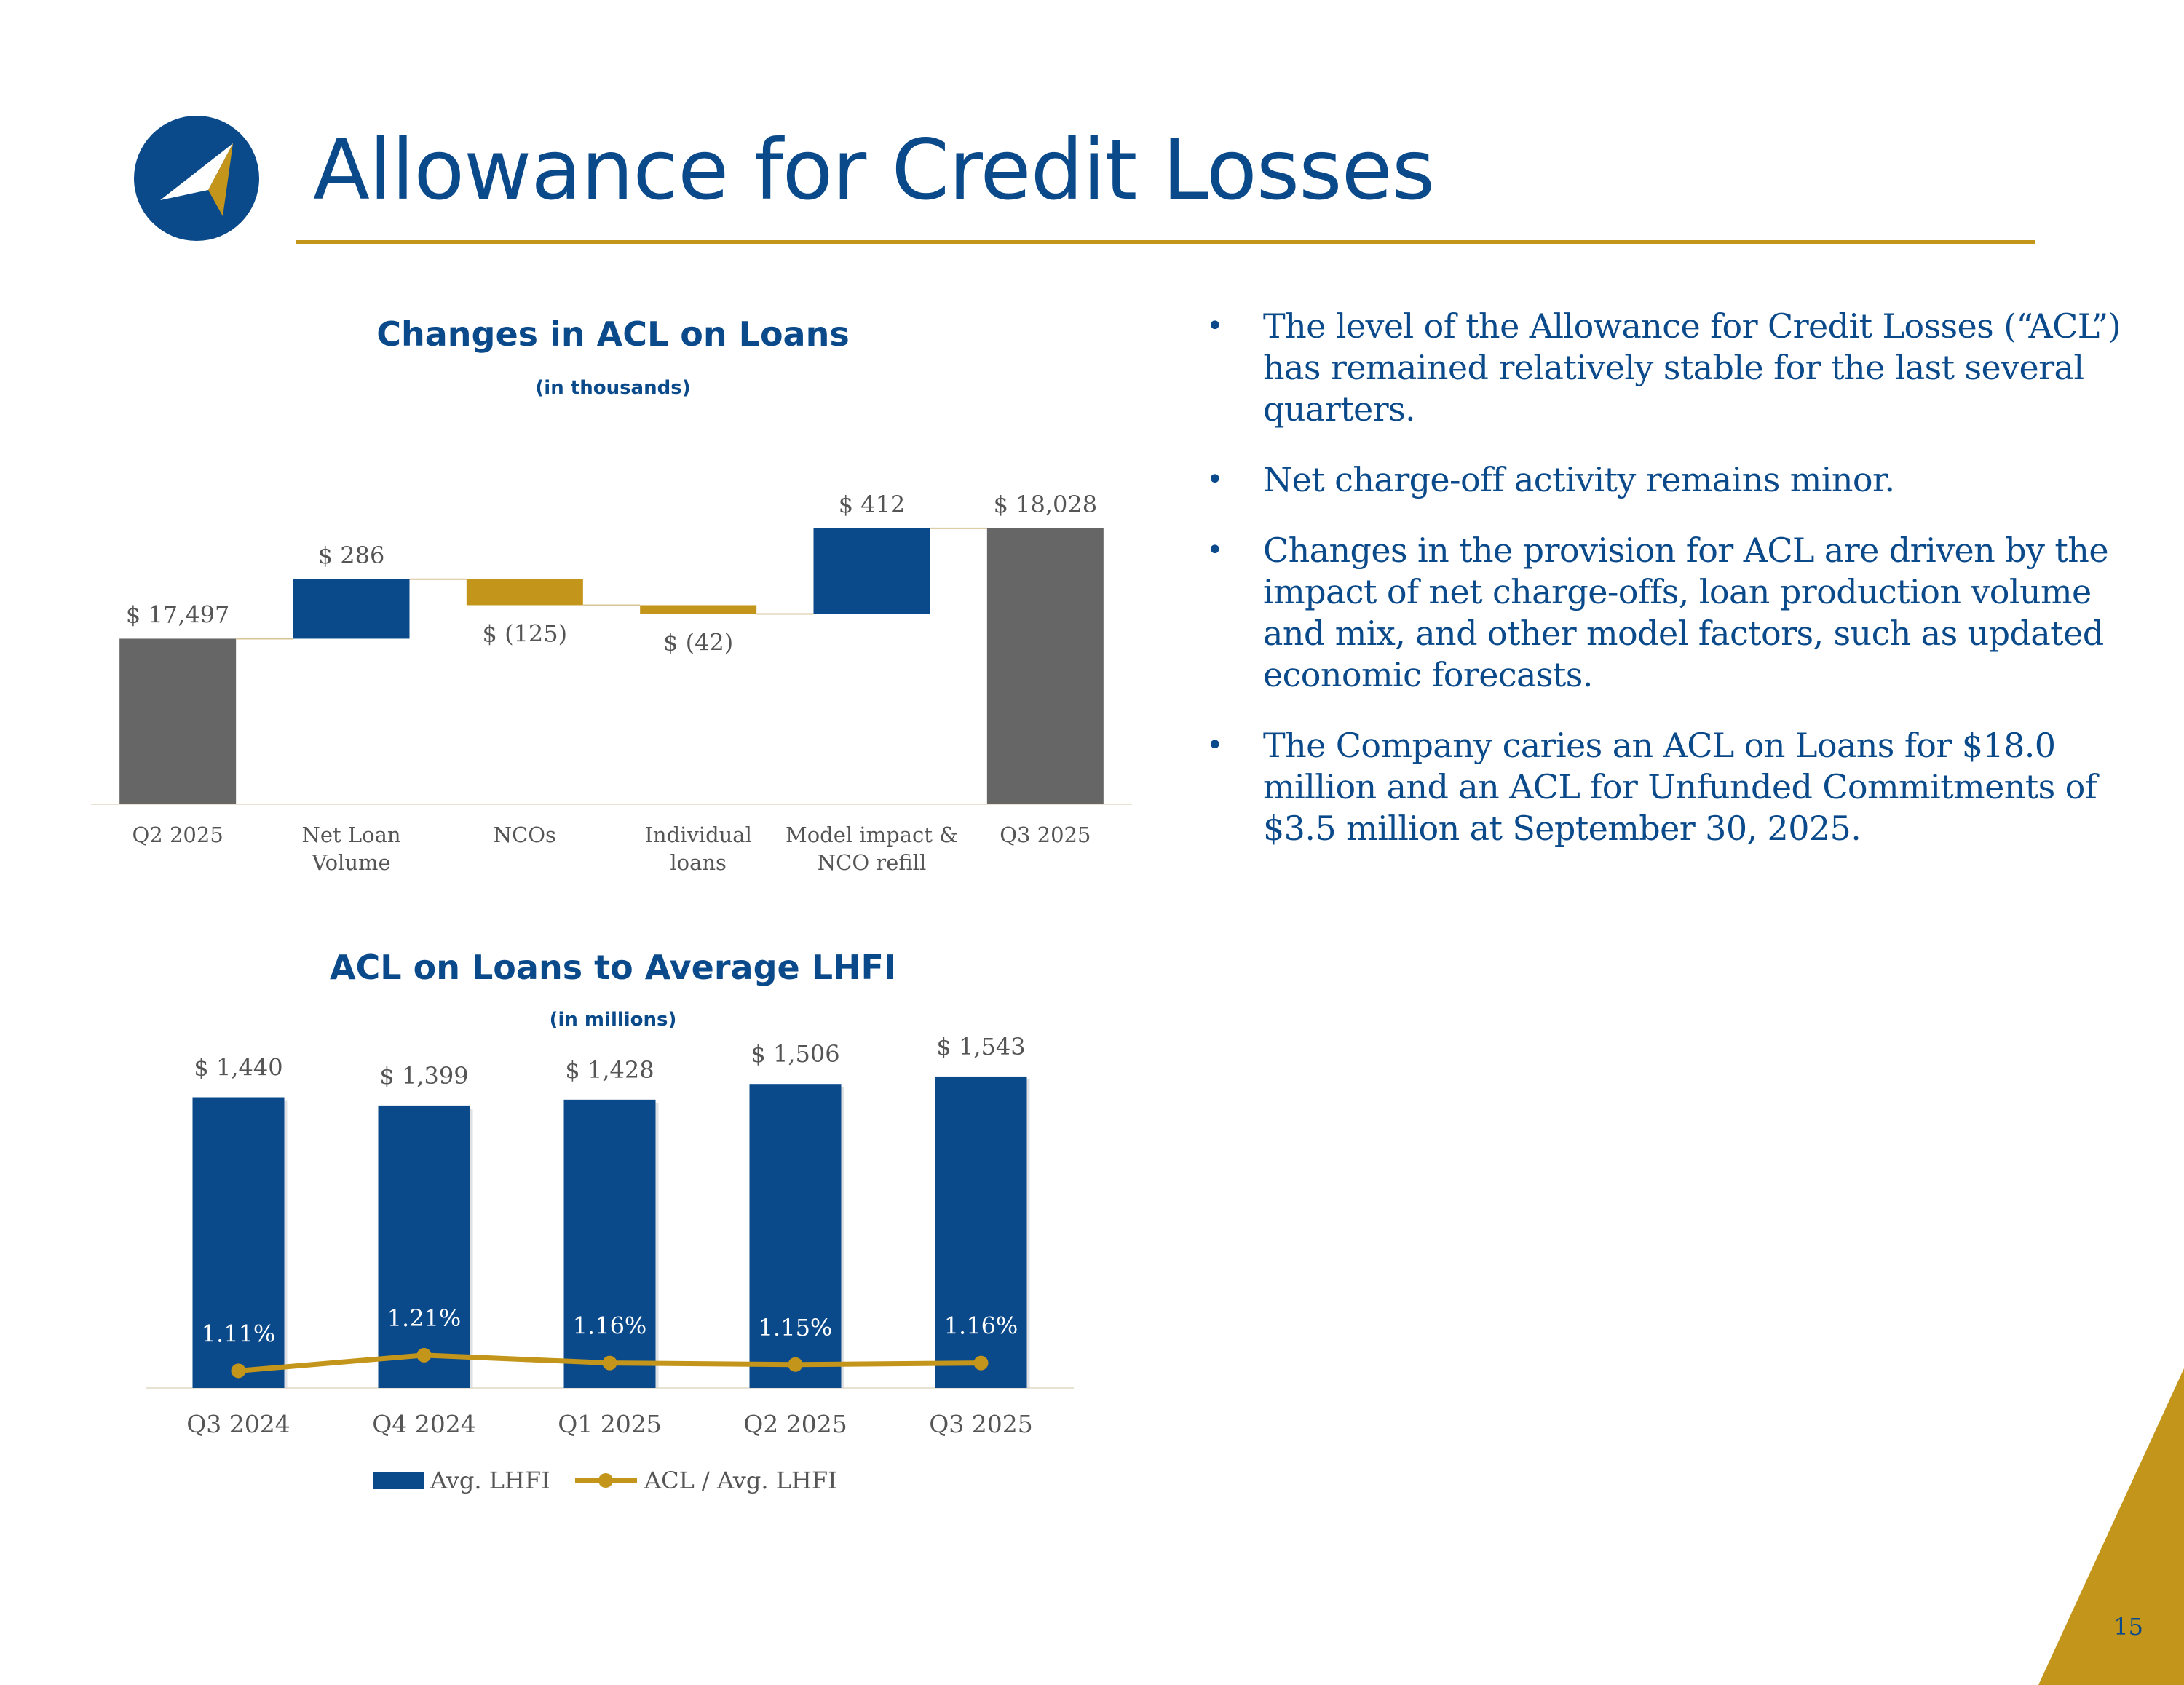 The height and width of the screenshot is (1685, 2184). What do you see at coordinates (613, 1020) in the screenshot?
I see `lhfi-chart-subtitle: (in millions)` at bounding box center [613, 1020].